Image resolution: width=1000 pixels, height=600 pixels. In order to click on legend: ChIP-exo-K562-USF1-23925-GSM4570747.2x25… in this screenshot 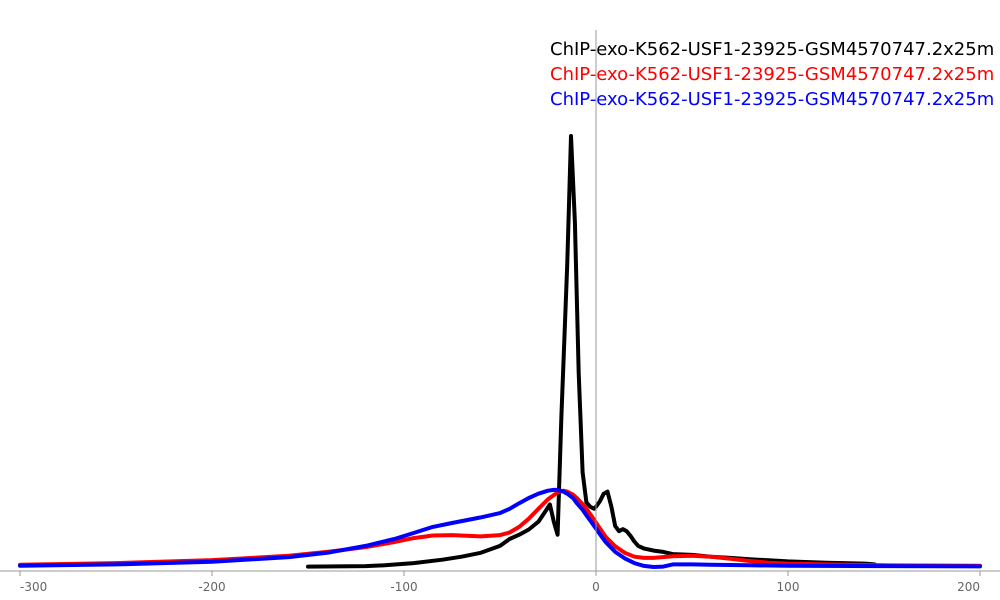, I will do `click(772, 74)`.